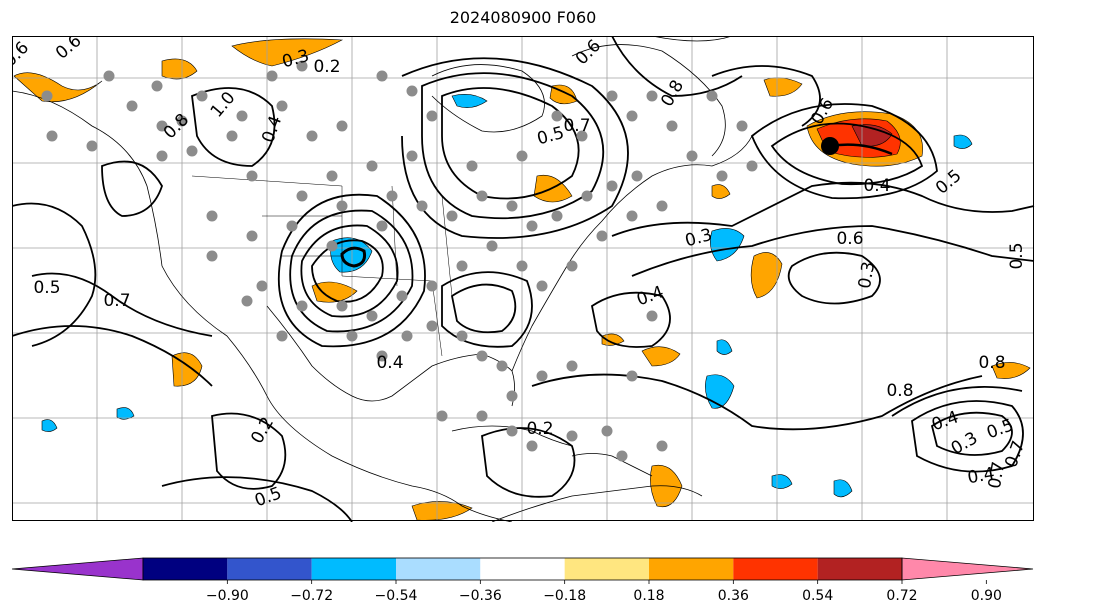  I want to click on gulf-coast, so click(390, 356).